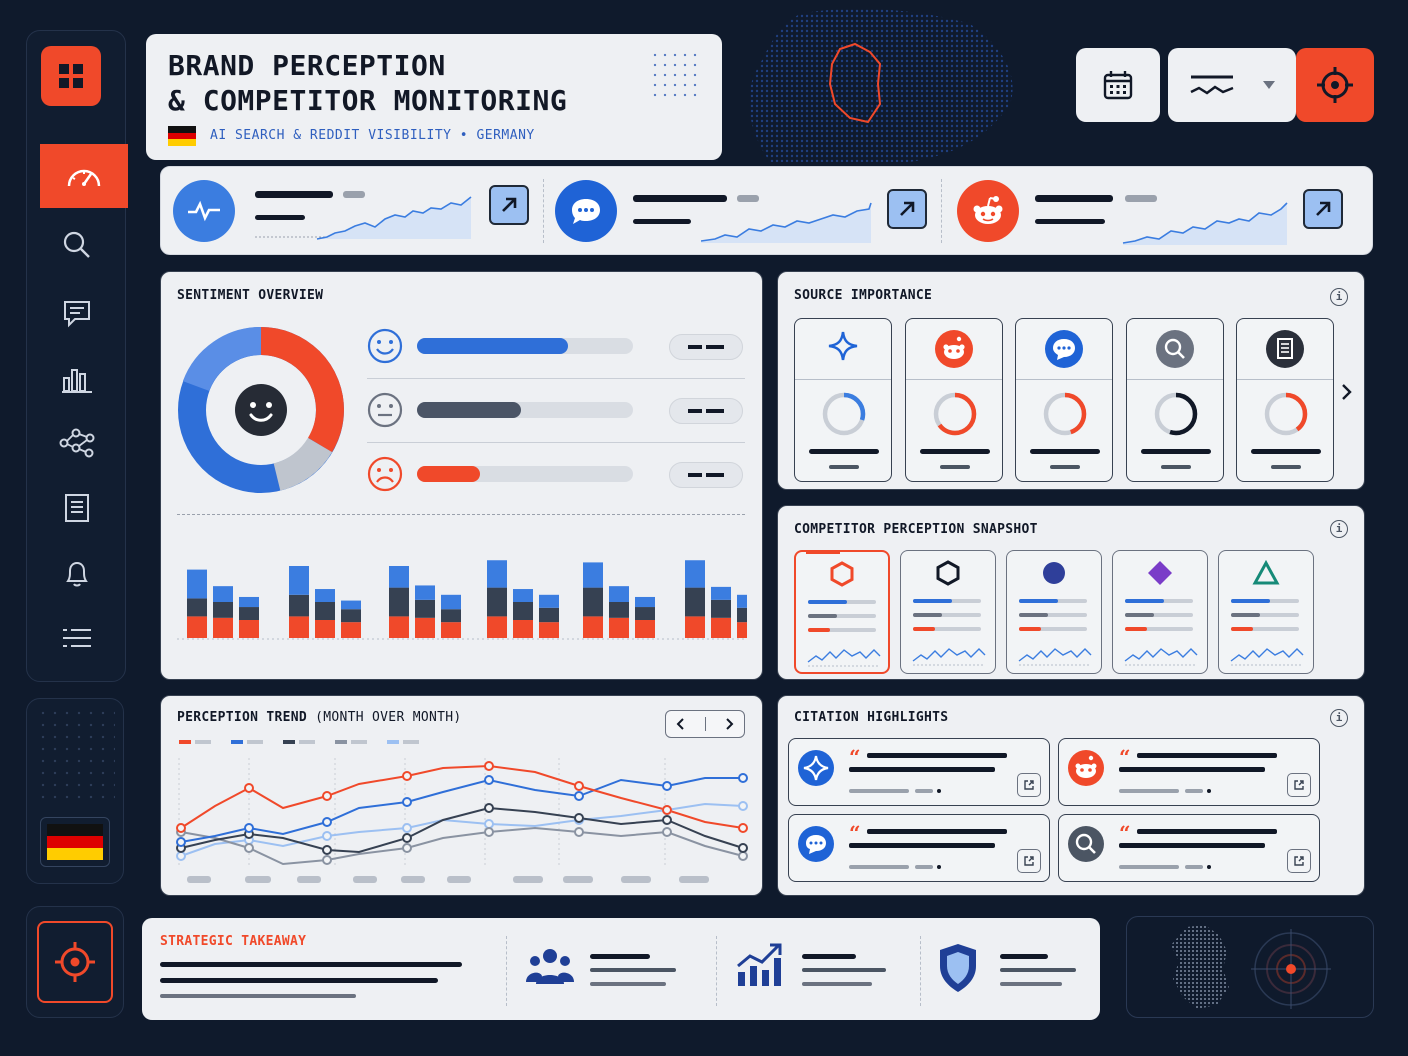  Describe the element at coordinates (729, 724) in the screenshot. I see `chevron-right-icon` at that location.